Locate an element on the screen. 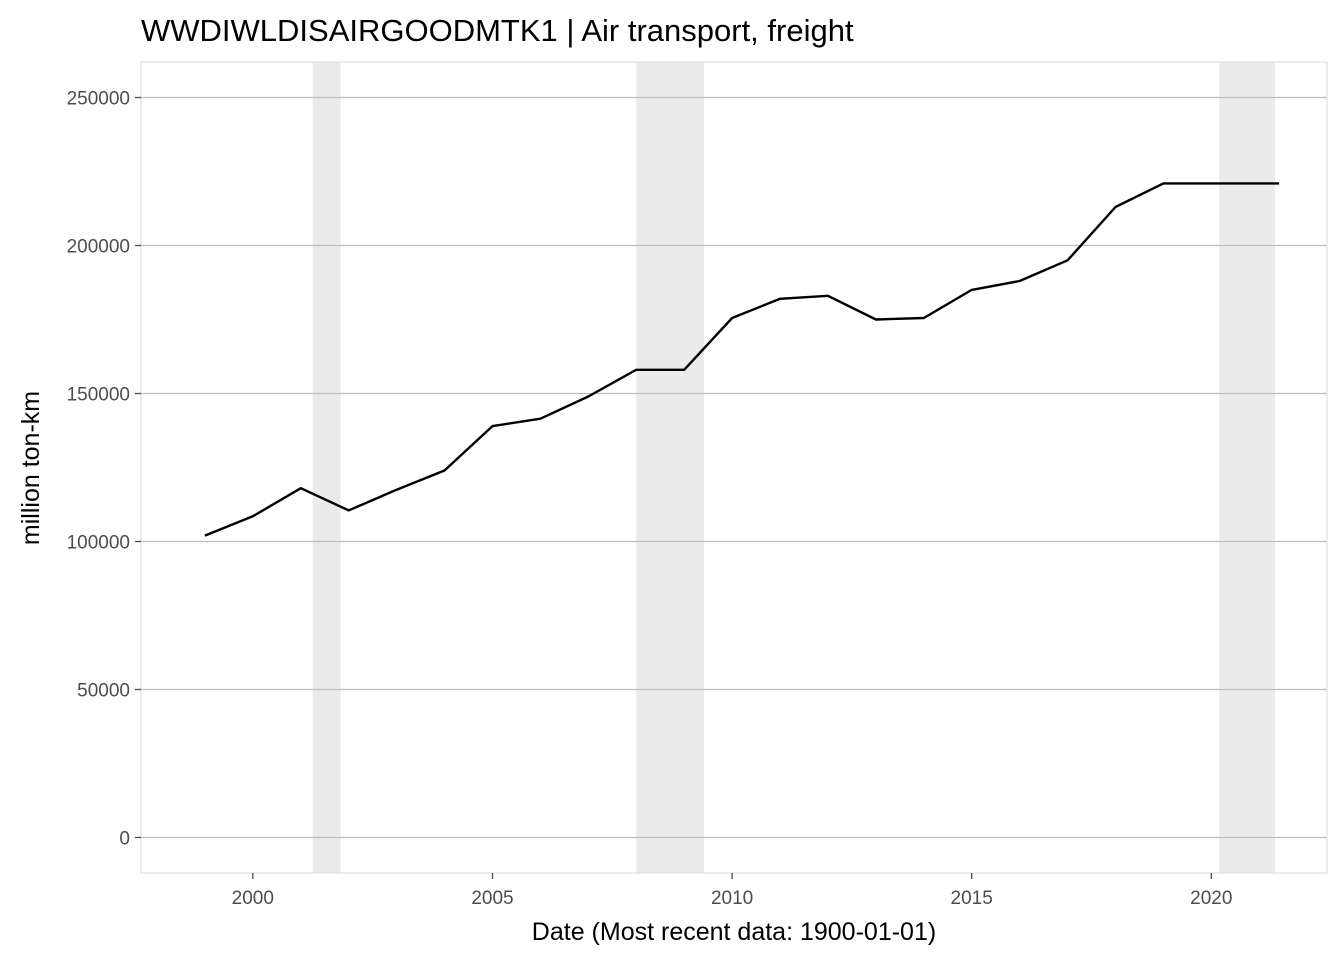 The image size is (1344, 960). x-tick-label-0: 2000 is located at coordinates (253, 898).